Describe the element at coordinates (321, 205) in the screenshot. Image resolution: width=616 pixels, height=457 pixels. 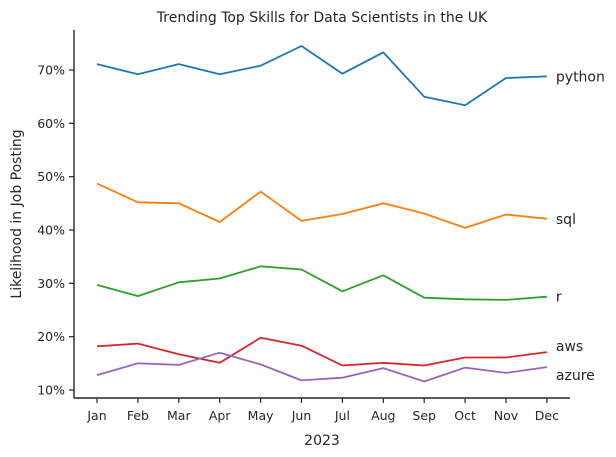
I see `series-line-sql` at that location.